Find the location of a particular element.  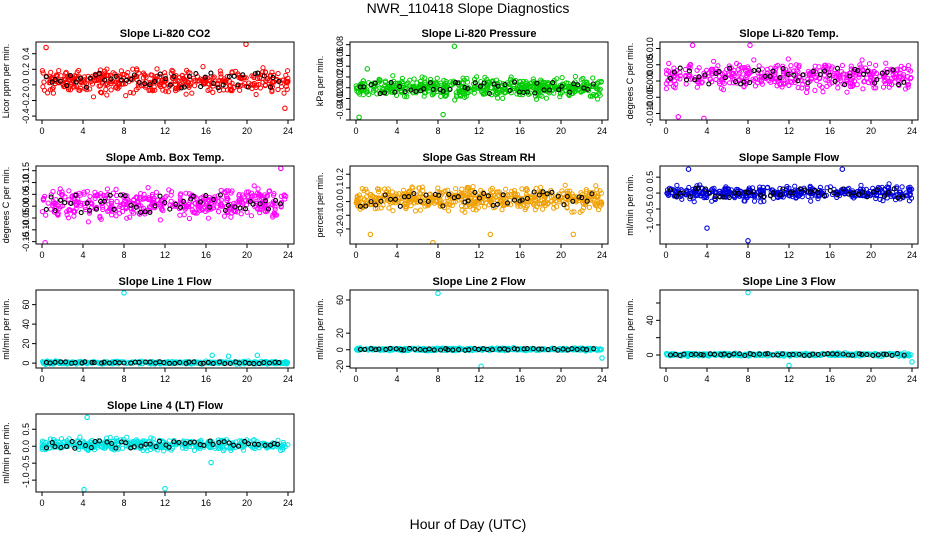

x-tick-label: 20 is located at coordinates (247, 255).